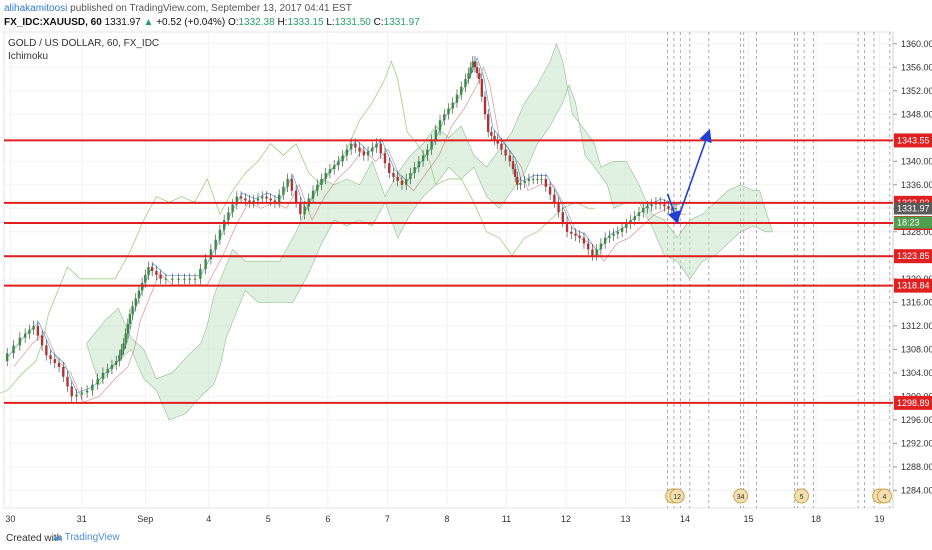  Describe the element at coordinates (625, 519) in the screenshot. I see `x-tick-label: 13` at that location.